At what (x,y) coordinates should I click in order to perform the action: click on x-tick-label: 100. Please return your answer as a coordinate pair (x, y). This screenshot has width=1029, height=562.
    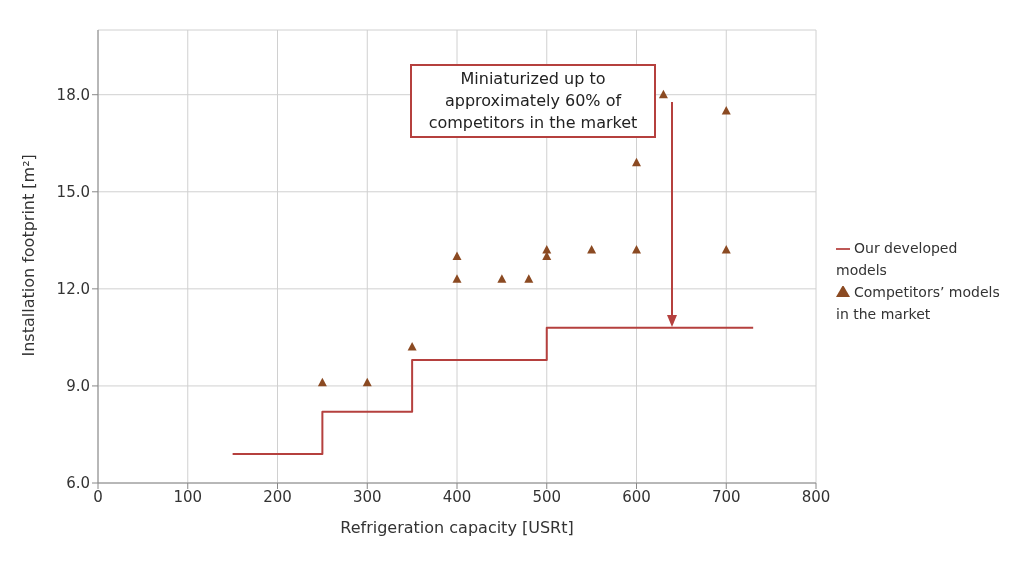
    Looking at the image, I should click on (188, 496).